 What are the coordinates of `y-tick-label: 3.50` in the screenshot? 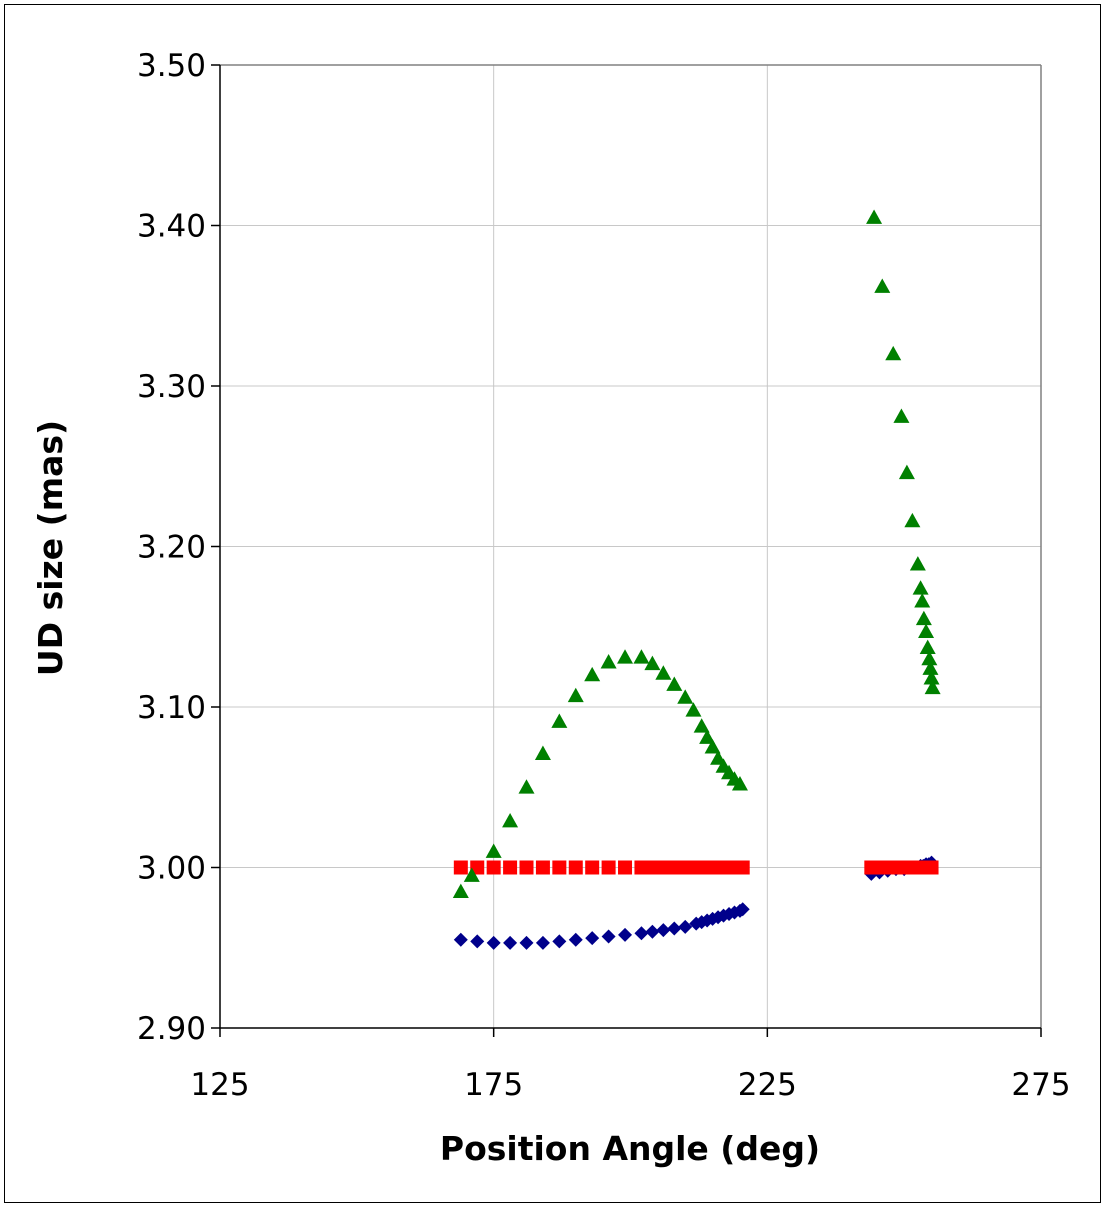 It's located at (171, 66).